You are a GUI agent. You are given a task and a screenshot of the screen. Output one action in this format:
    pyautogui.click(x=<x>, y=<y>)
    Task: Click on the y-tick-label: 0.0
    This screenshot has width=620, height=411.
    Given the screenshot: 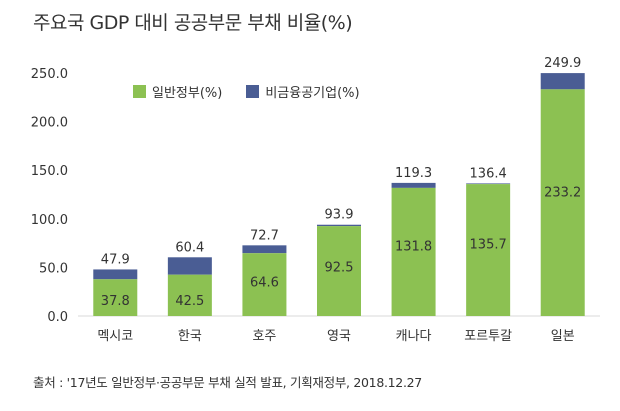 What is the action you would take?
    pyautogui.click(x=57, y=317)
    